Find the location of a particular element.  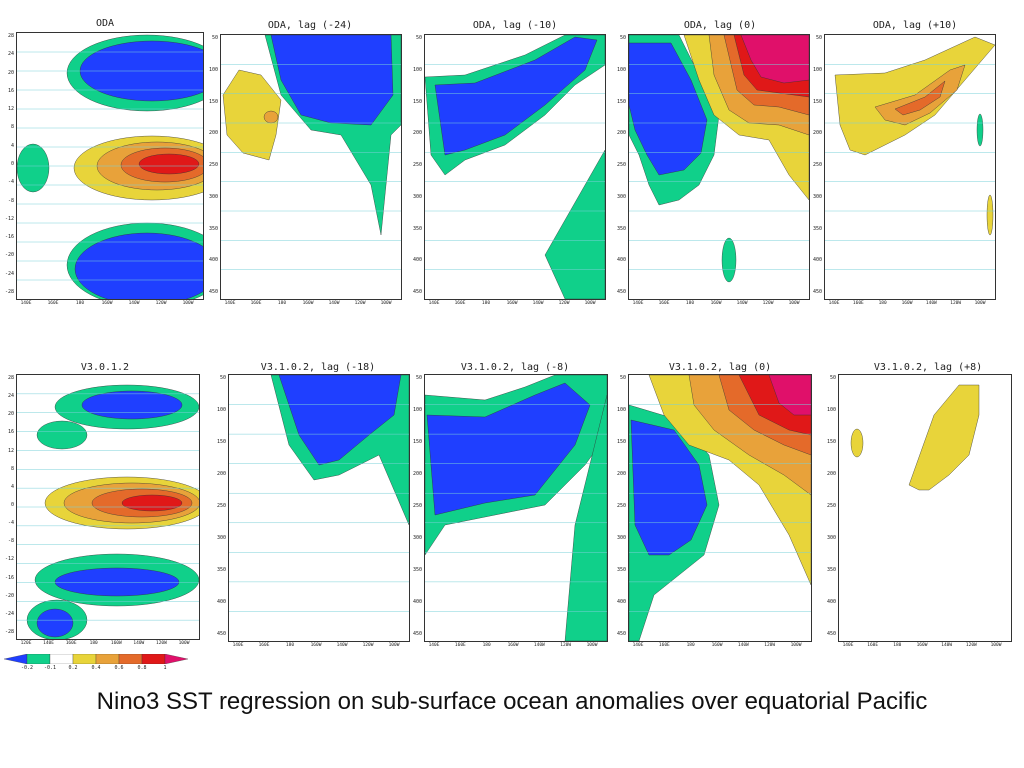

warm-blob is located at coordinates (944, 437).